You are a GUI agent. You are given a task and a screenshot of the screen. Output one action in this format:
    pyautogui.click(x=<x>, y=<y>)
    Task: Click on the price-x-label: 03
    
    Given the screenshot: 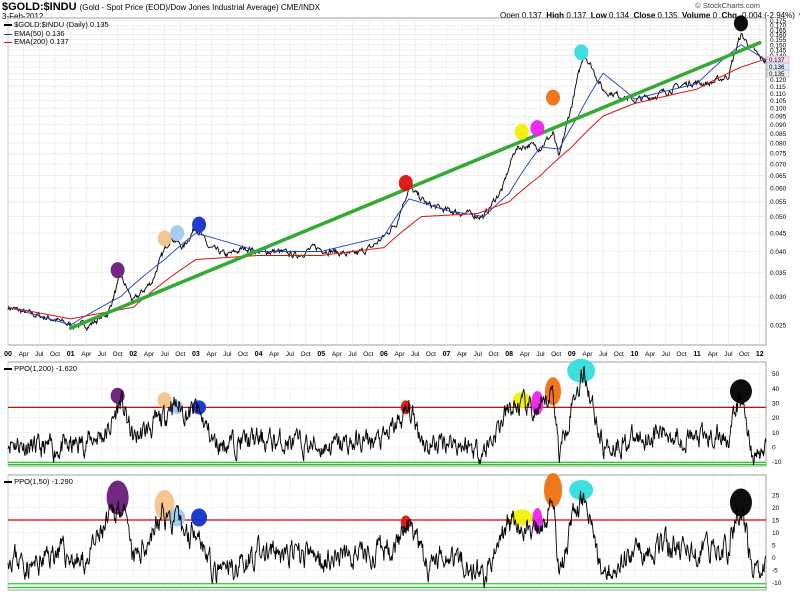 What is the action you would take?
    pyautogui.click(x=196, y=354)
    